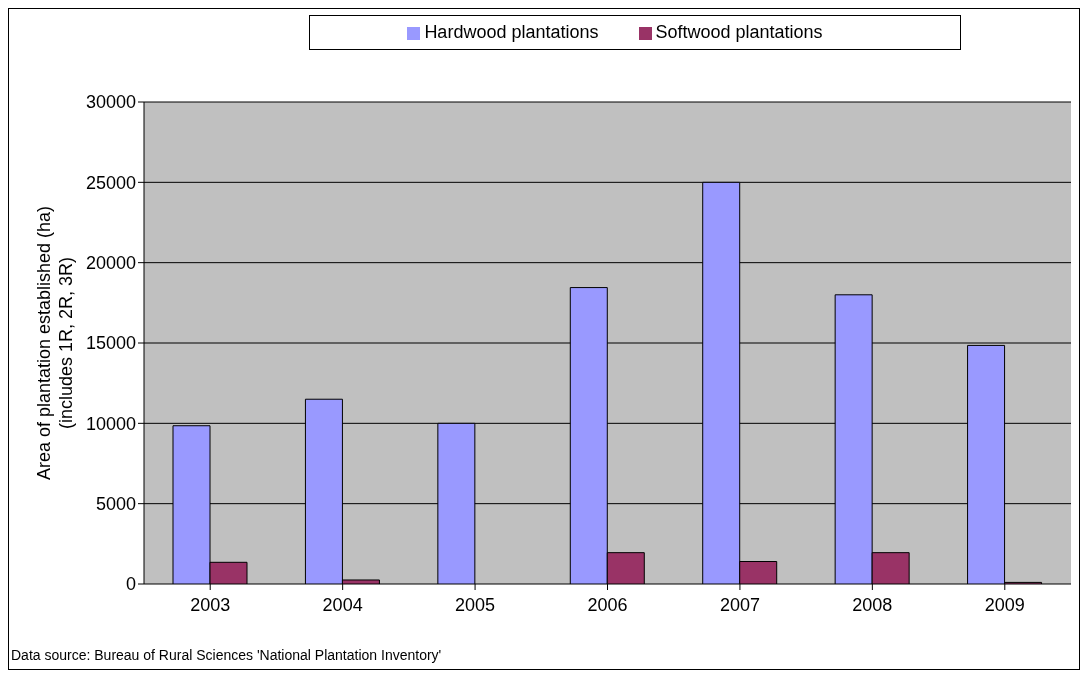 The height and width of the screenshot is (678, 1089). I want to click on x-tick-label: 2007, so click(739, 604).